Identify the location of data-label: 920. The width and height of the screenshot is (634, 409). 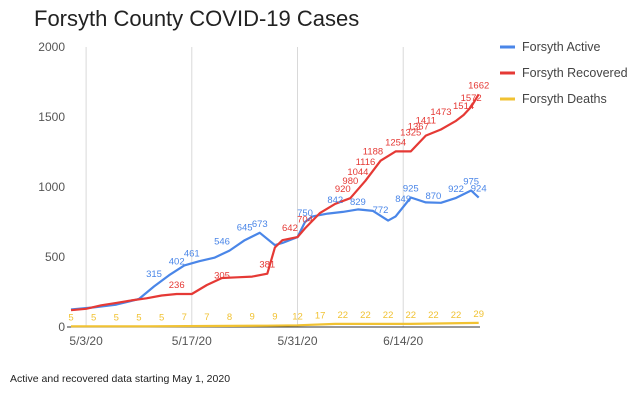
(343, 189).